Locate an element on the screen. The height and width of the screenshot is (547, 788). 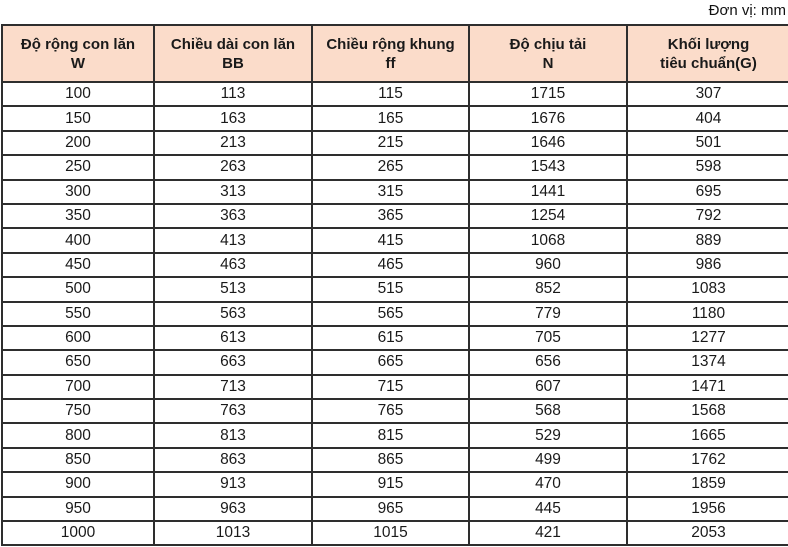
table-row: 100 113 115 1715 307 is located at coordinates (394, 94).